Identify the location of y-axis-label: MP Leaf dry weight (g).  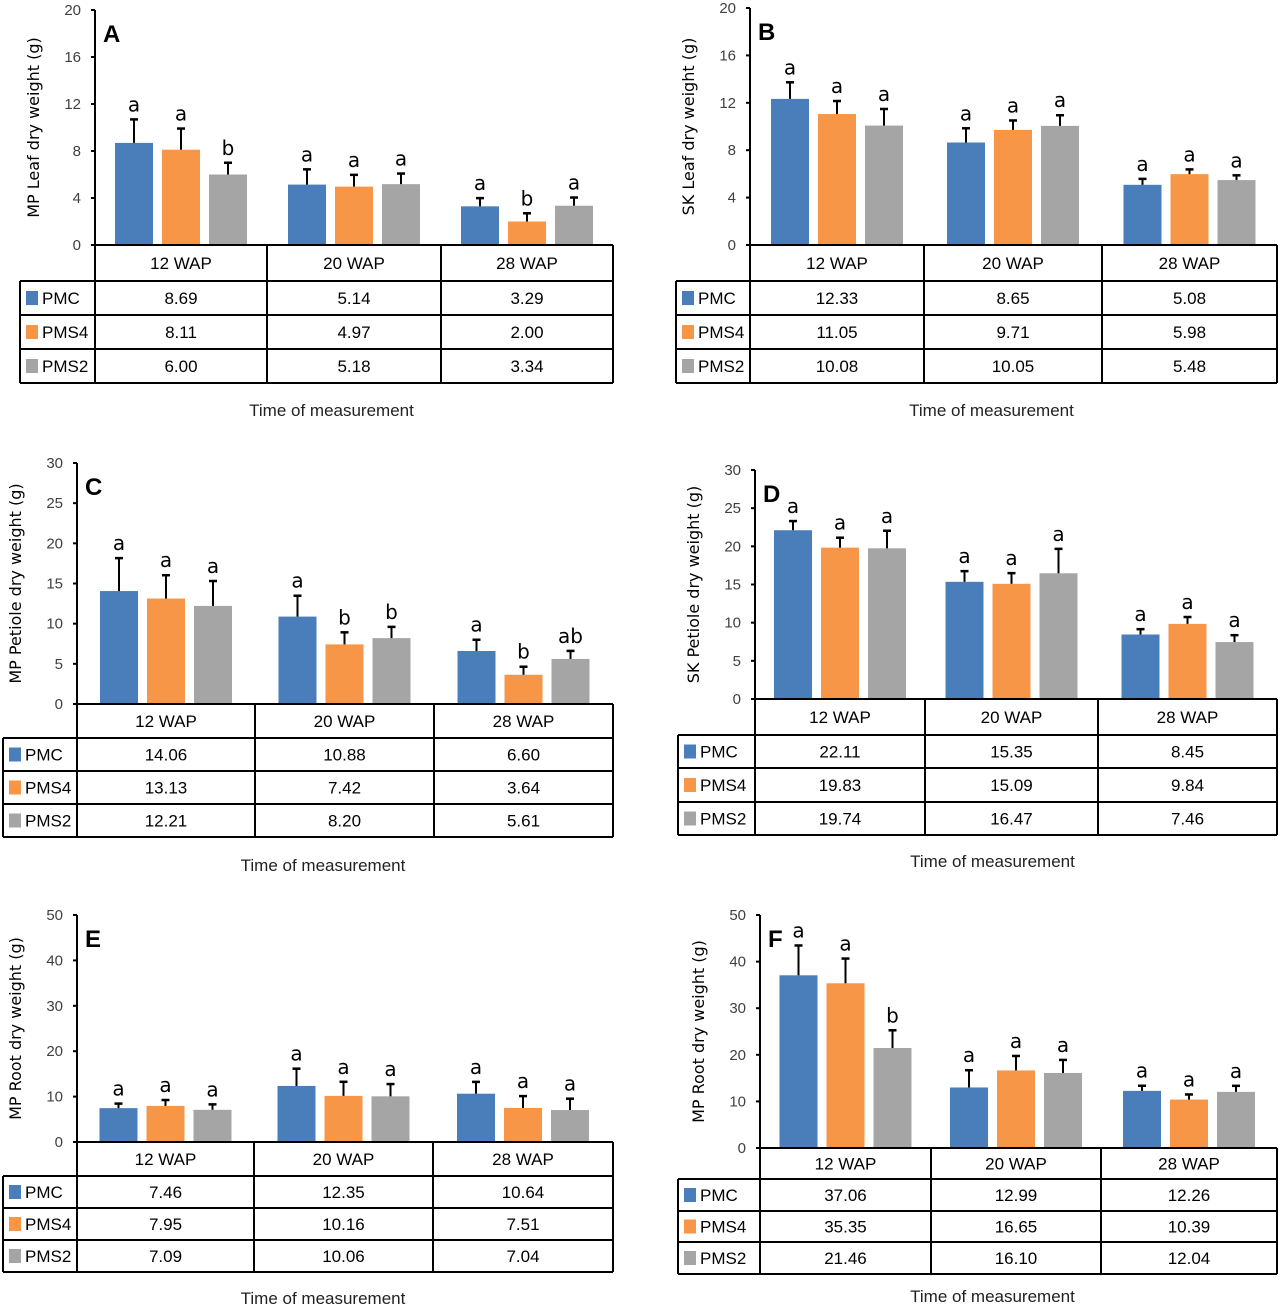
(33, 127).